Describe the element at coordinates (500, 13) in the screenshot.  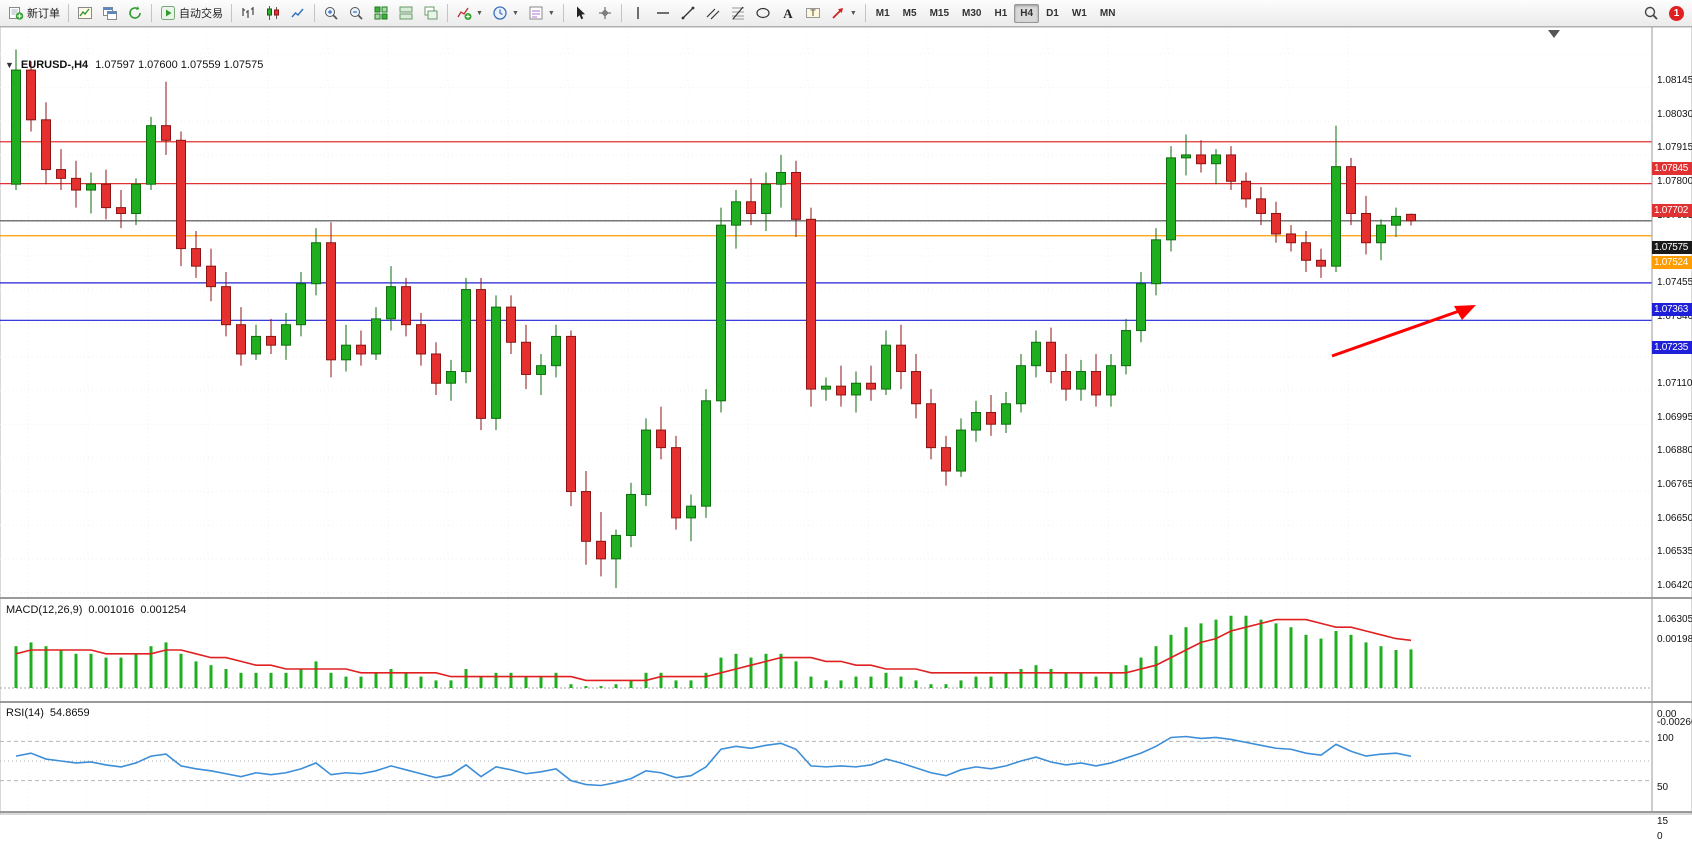
I see `periods-icon` at that location.